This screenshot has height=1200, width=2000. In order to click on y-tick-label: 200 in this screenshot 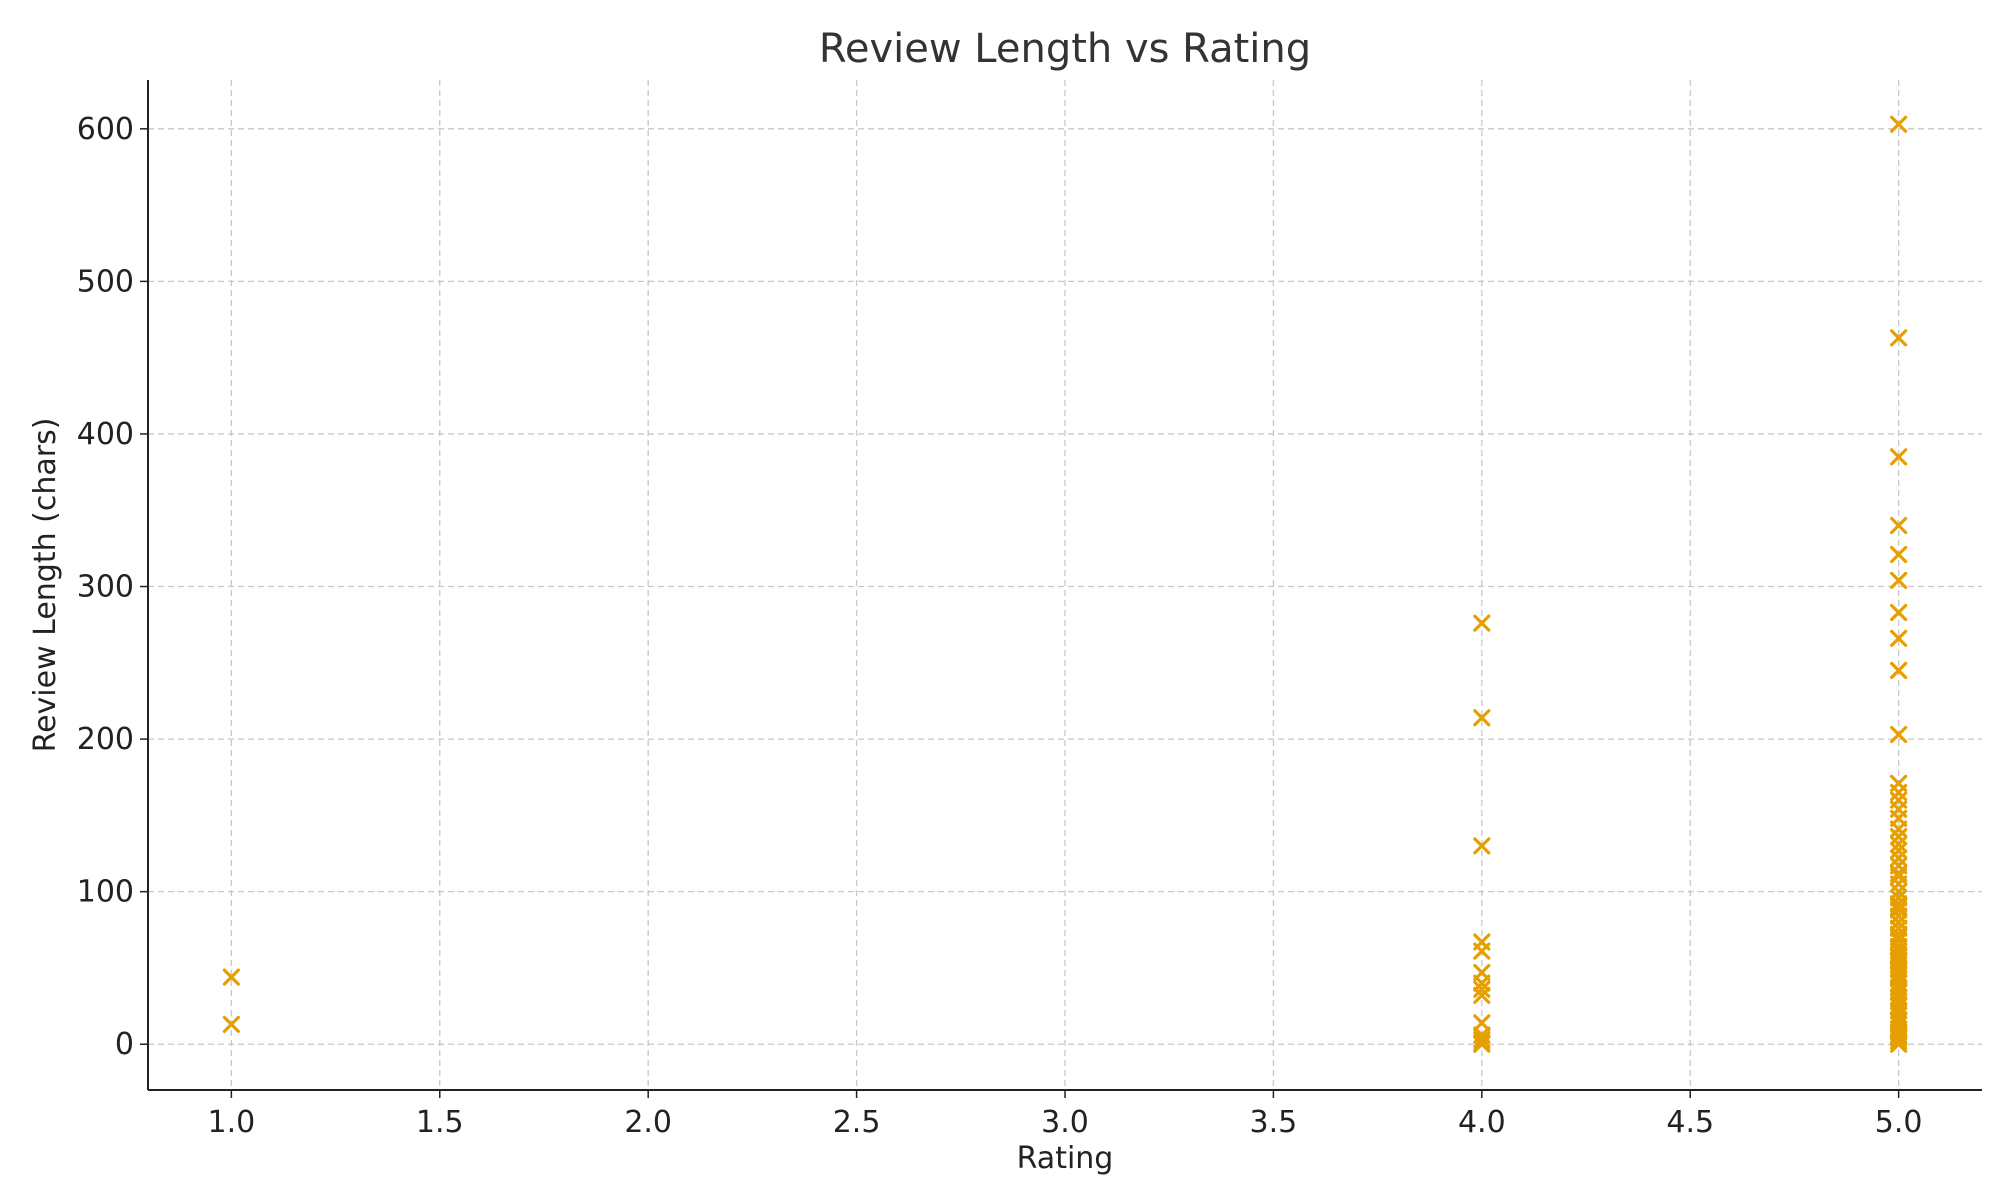, I will do `click(105, 739)`.